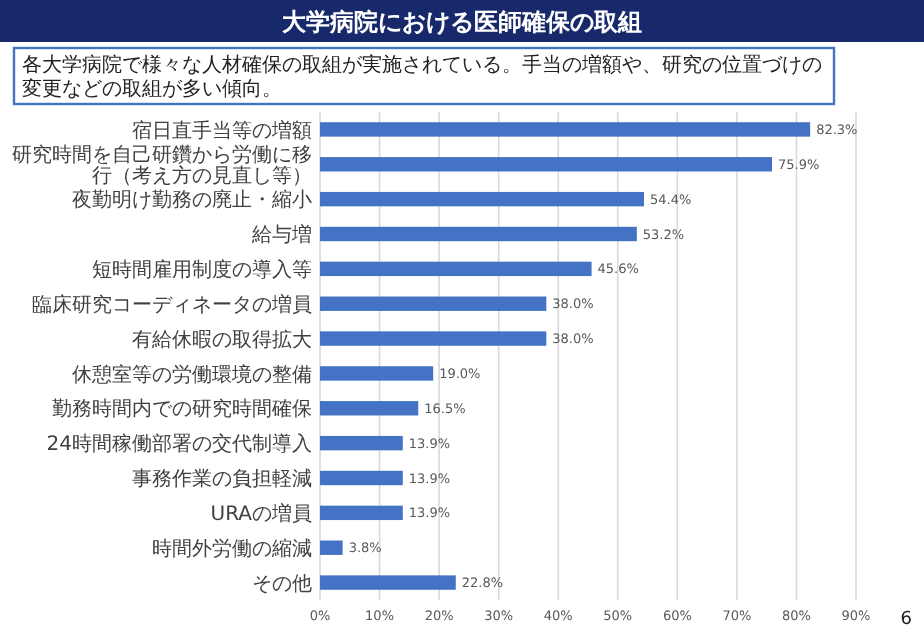 The height and width of the screenshot is (640, 924). I want to click on y-tick-label: その他, so click(282, 583).